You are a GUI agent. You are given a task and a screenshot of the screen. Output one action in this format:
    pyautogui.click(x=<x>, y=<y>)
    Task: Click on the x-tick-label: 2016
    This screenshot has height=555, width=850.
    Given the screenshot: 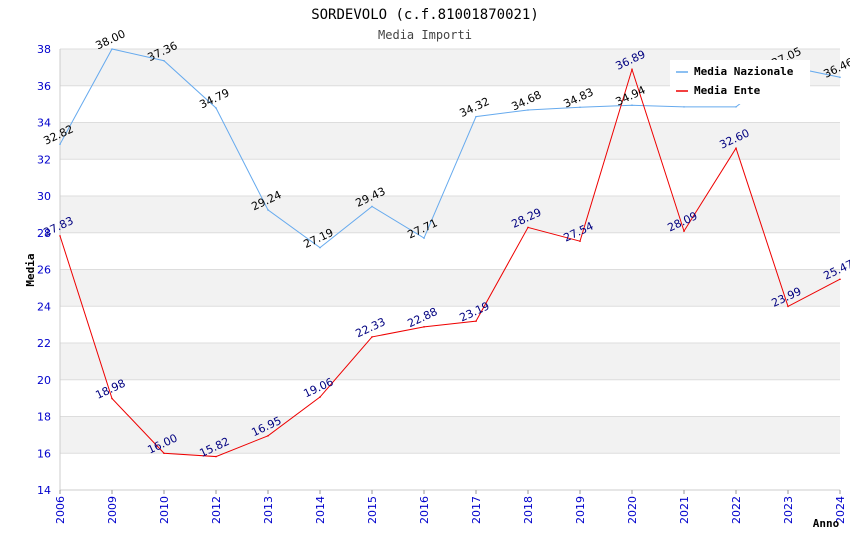 What is the action you would take?
    pyautogui.click(x=424, y=510)
    